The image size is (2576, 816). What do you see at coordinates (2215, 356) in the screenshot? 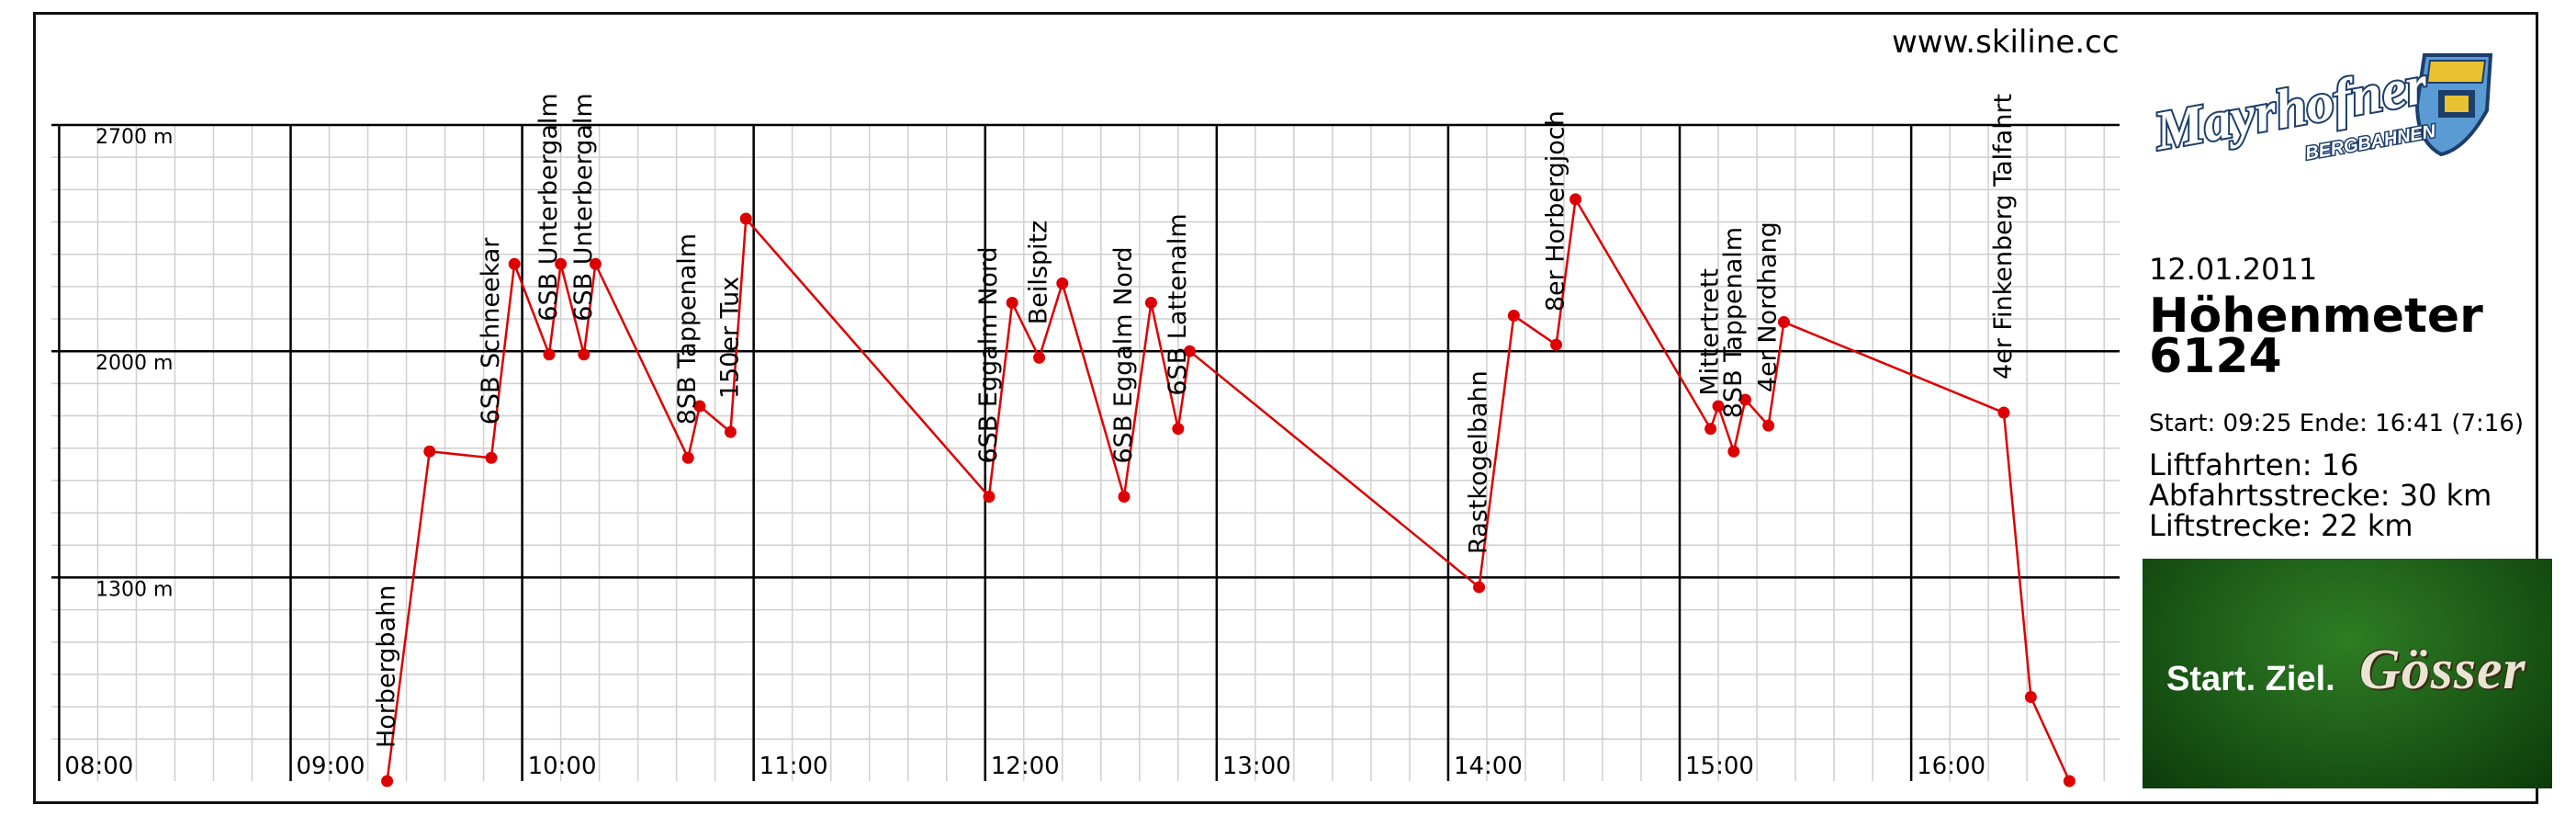
I see `vertical-meters-total: 6124` at bounding box center [2215, 356].